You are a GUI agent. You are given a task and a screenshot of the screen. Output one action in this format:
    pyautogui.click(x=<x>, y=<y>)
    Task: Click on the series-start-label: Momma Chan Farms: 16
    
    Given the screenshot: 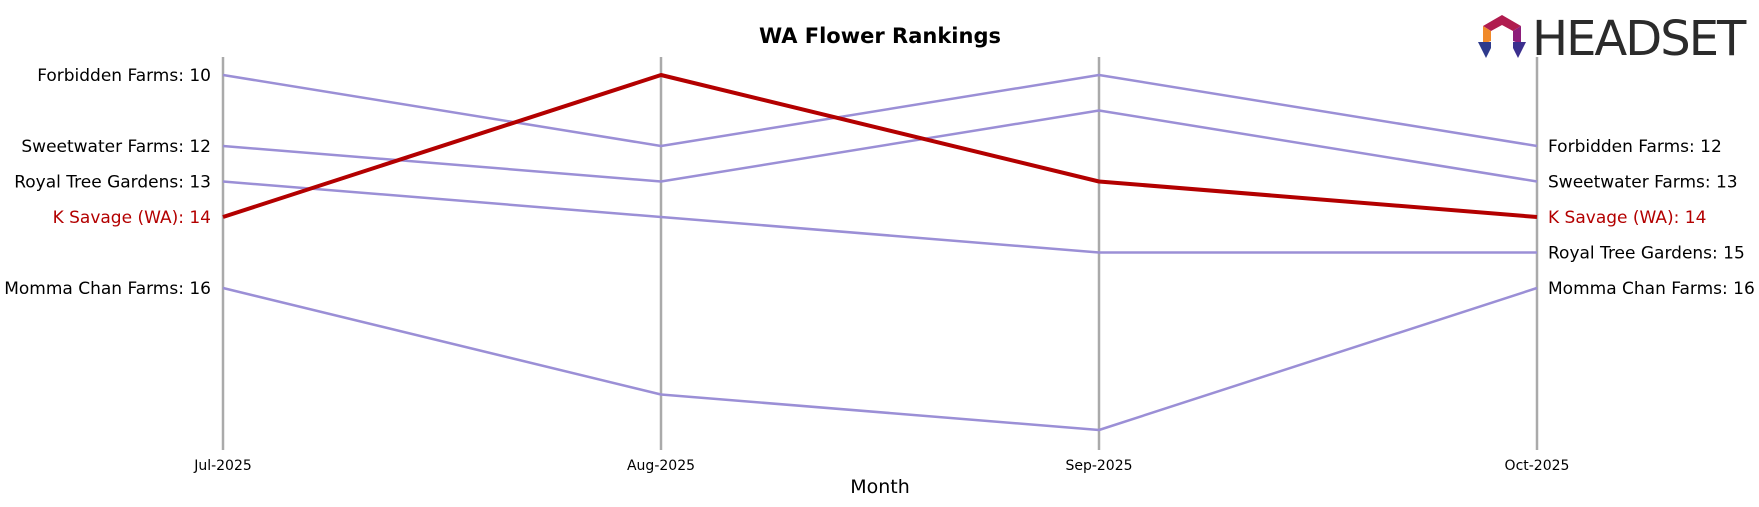 What is the action you would take?
    pyautogui.click(x=107, y=289)
    